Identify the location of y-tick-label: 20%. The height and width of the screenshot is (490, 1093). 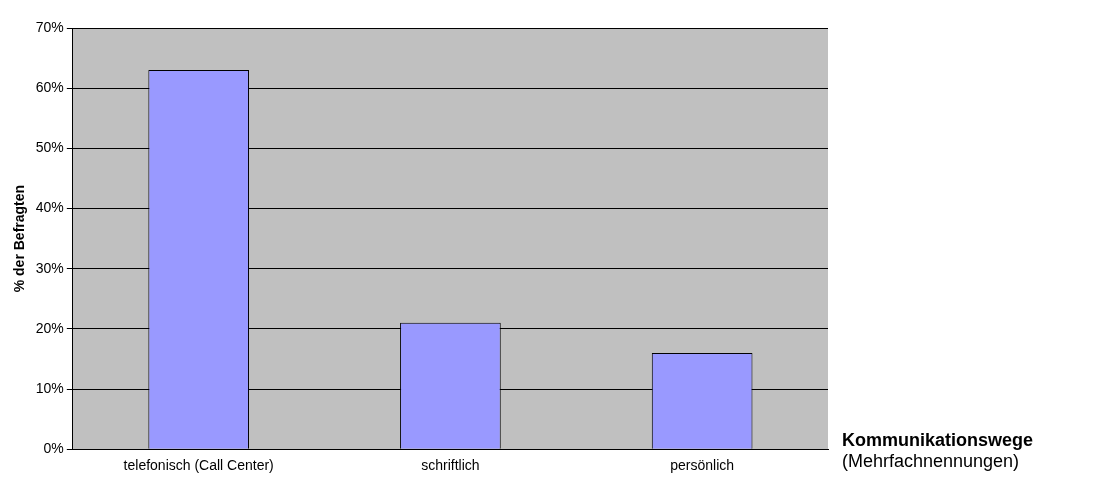
(49, 327).